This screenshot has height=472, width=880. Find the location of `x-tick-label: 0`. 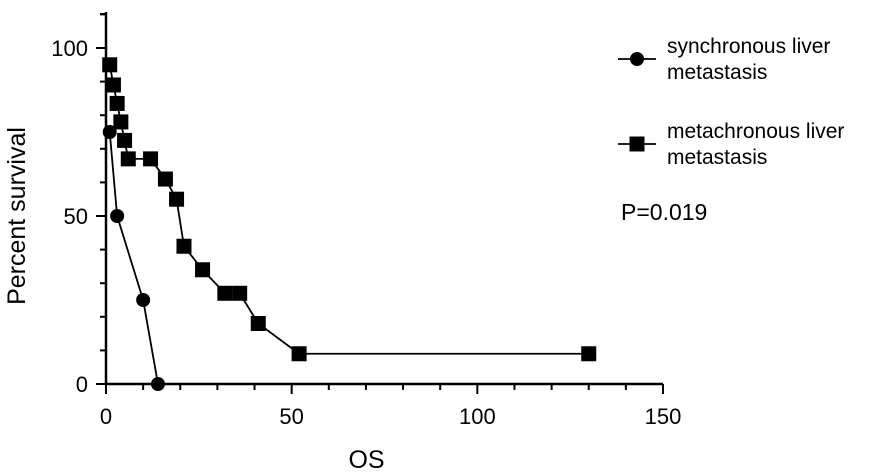

x-tick-label: 0 is located at coordinates (106, 416).